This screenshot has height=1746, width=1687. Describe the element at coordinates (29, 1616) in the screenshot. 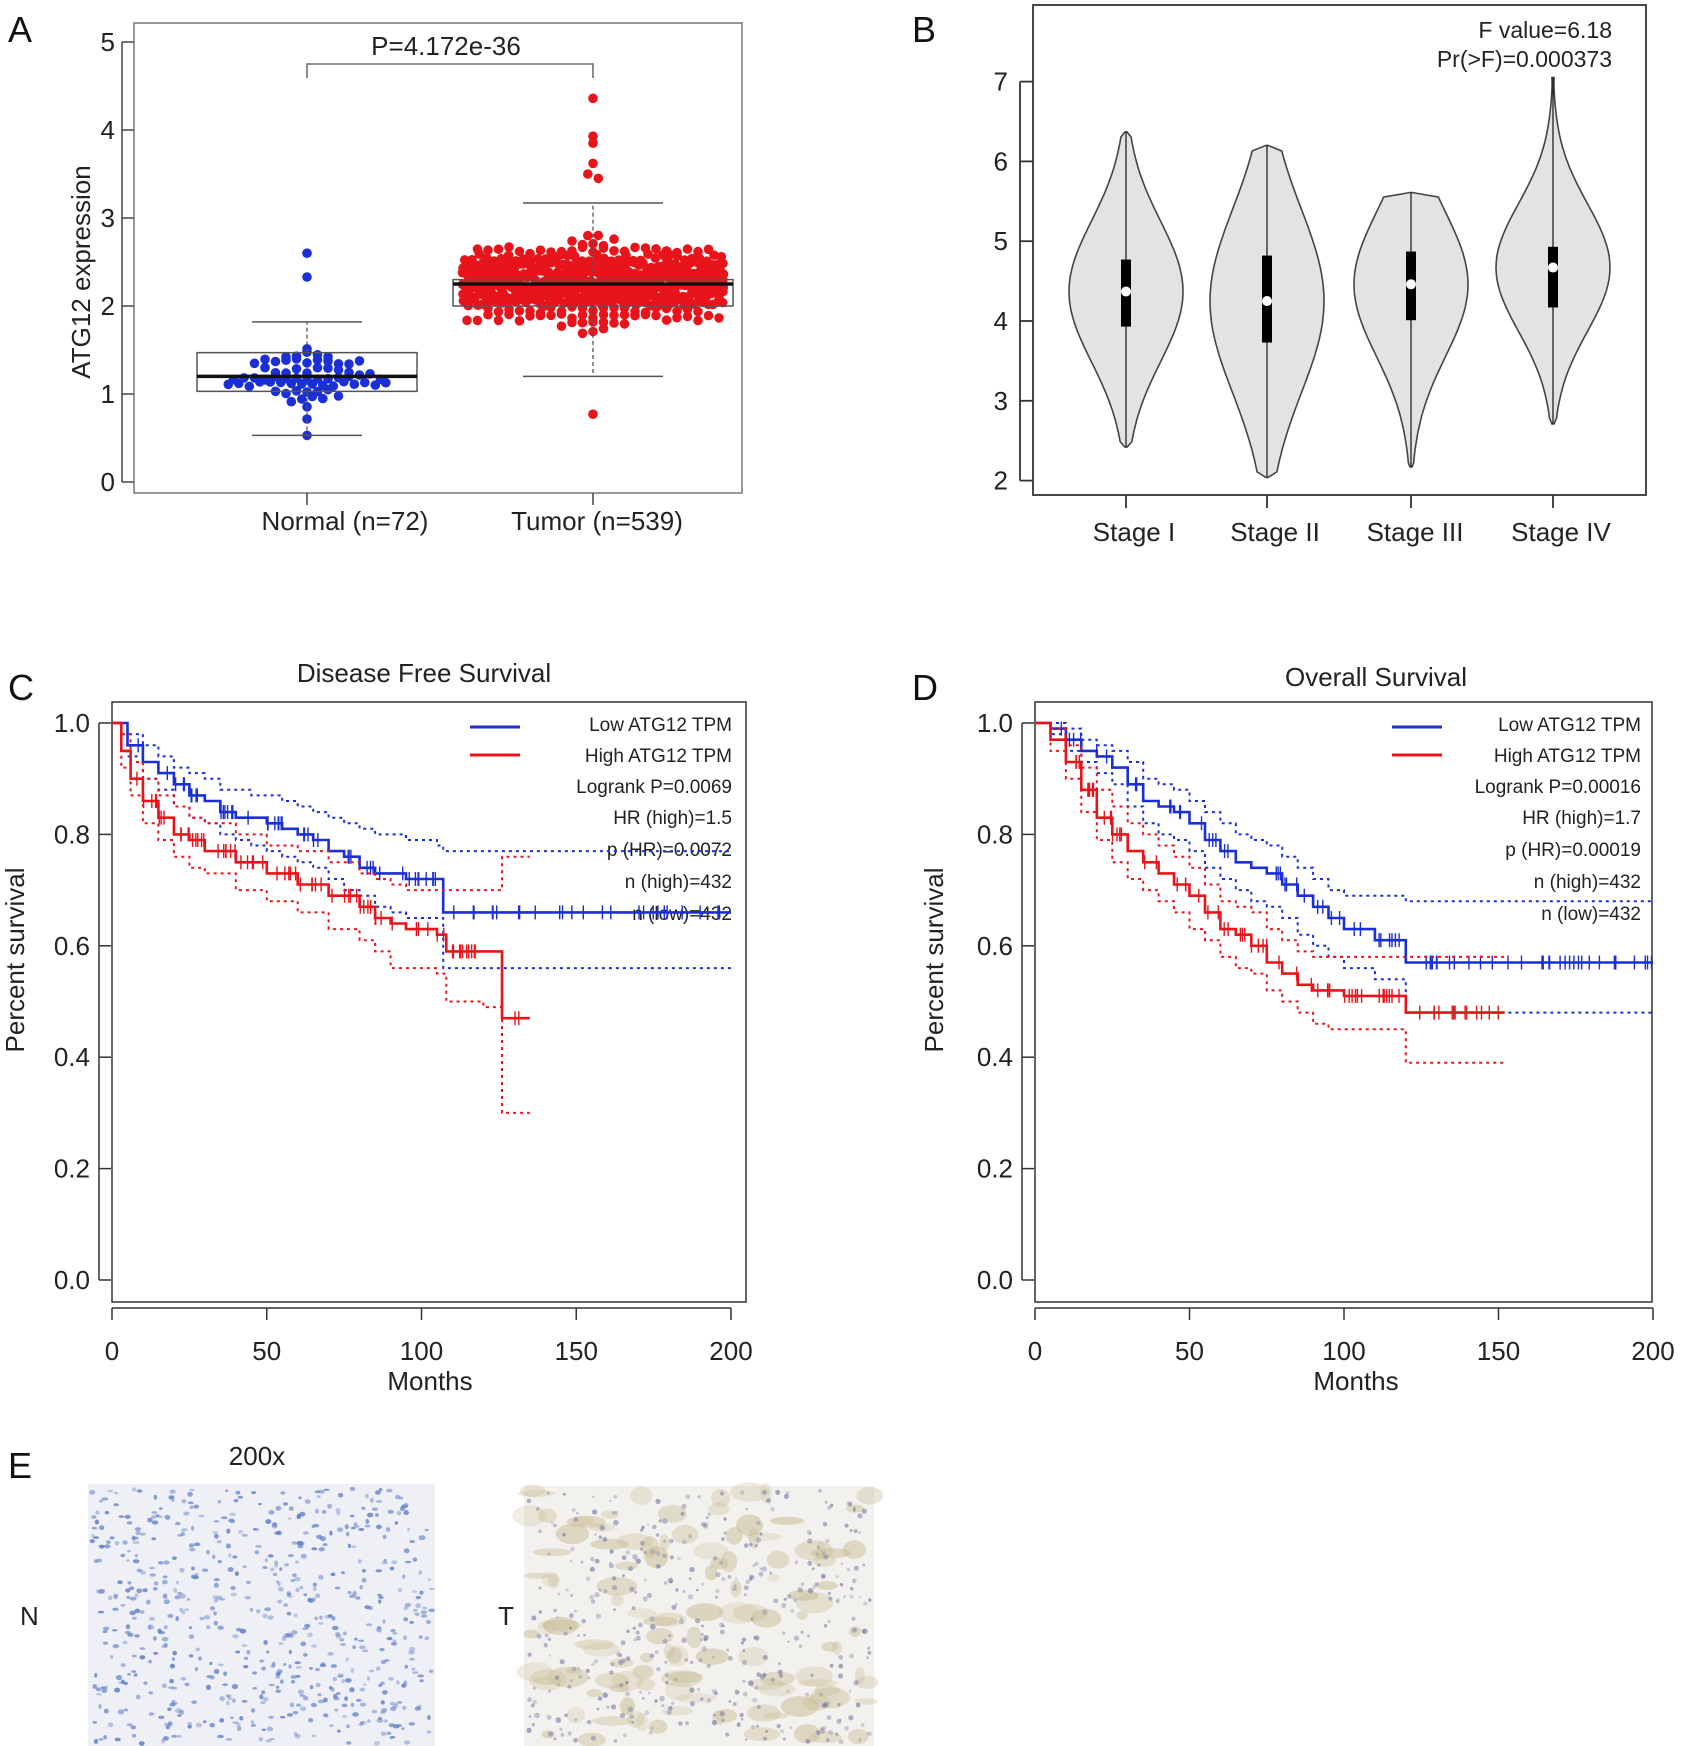

I see `panel-e-normal-label: N` at that location.